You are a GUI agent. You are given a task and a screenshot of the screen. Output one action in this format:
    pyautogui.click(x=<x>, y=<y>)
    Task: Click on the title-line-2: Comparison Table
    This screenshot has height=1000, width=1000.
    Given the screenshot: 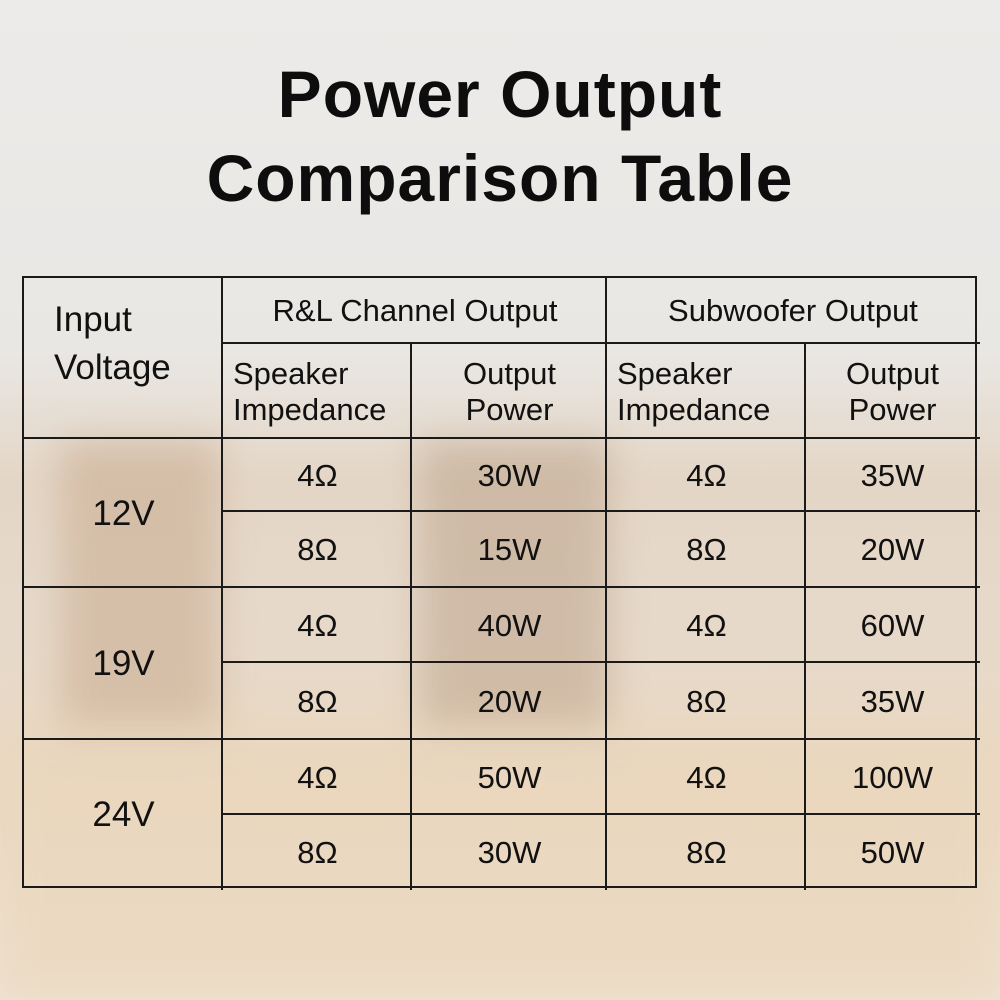 What is the action you would take?
    pyautogui.click(x=500, y=178)
    